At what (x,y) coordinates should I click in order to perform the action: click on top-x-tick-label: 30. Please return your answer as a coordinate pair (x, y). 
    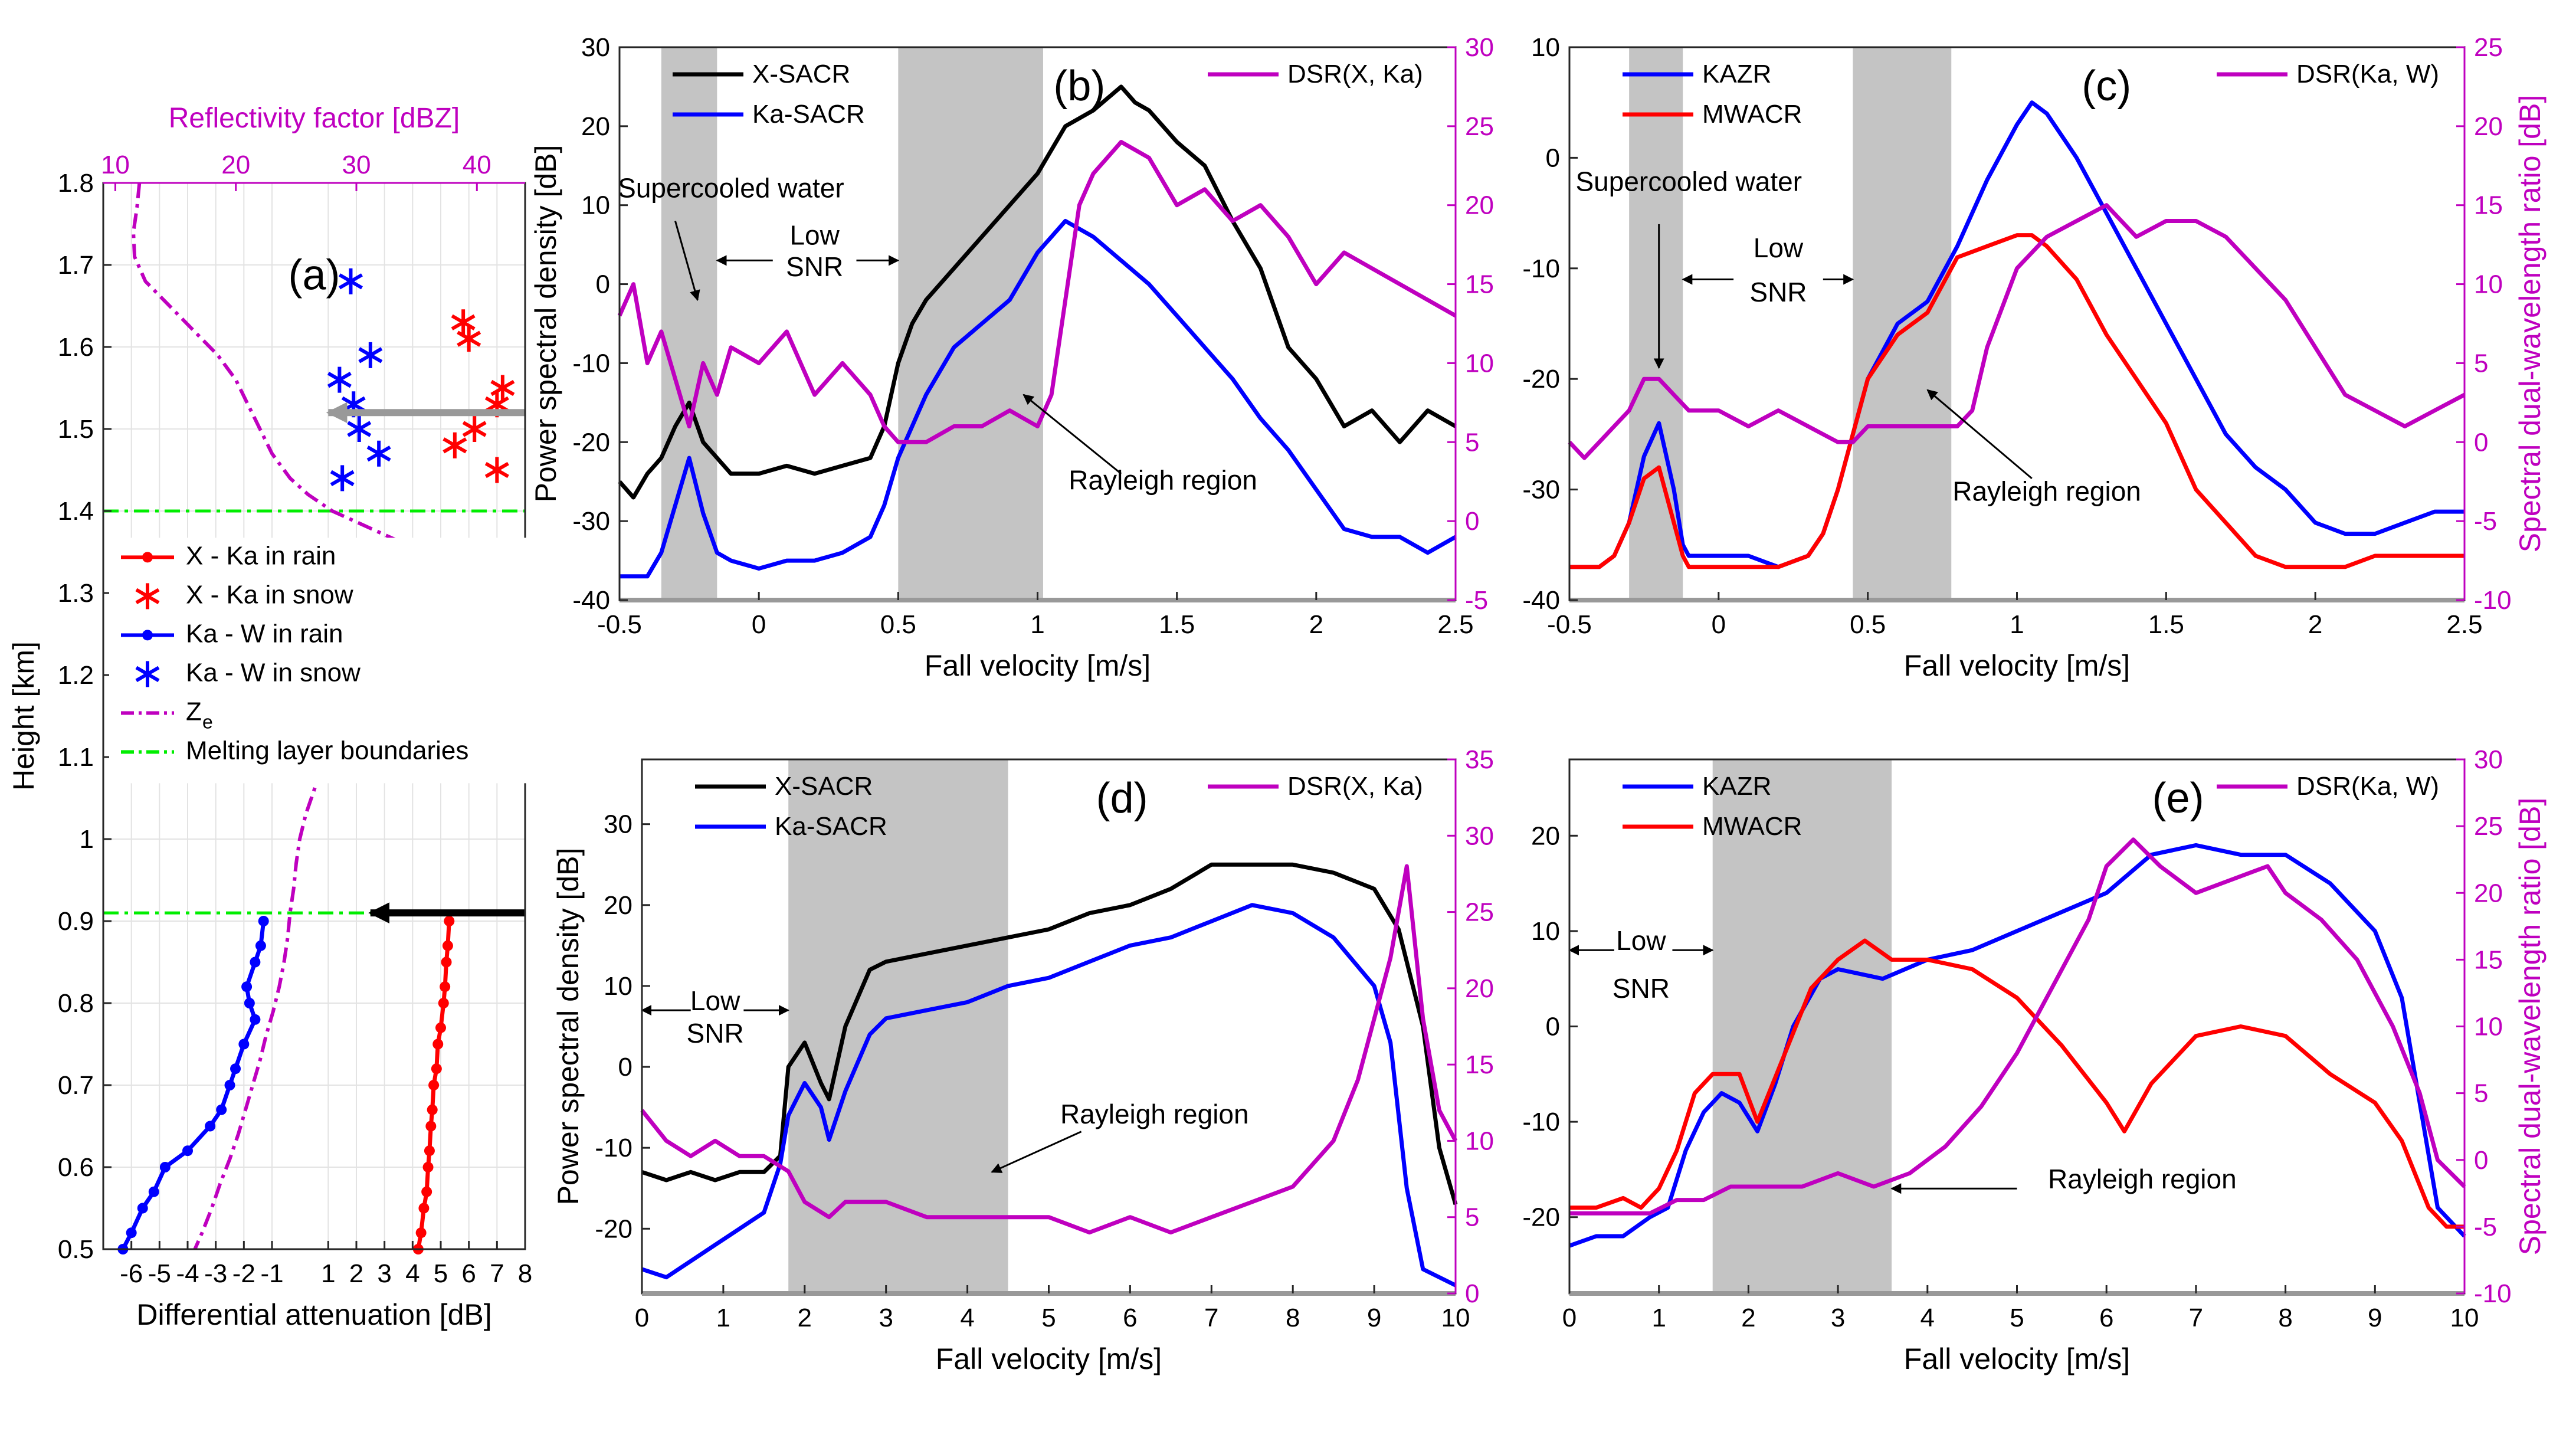
    Looking at the image, I should click on (356, 164).